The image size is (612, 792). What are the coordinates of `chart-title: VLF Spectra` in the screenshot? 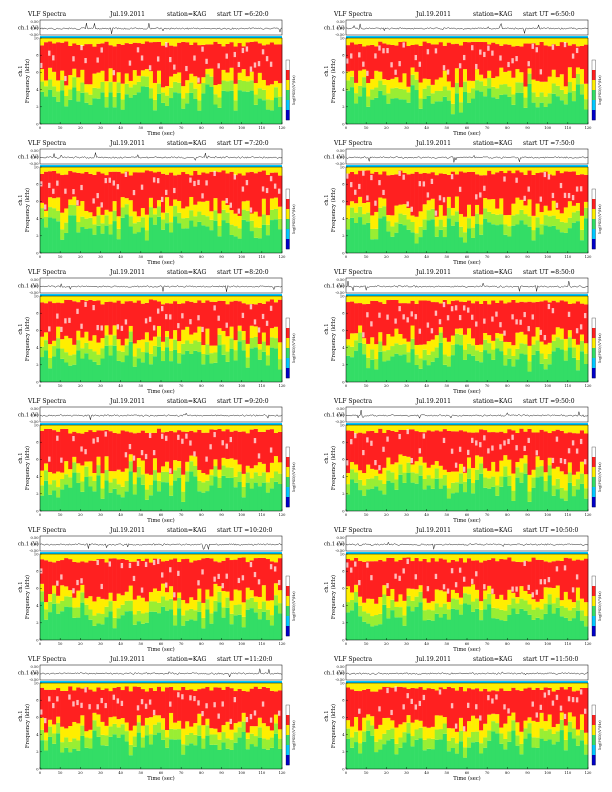 It's located at (47, 530).